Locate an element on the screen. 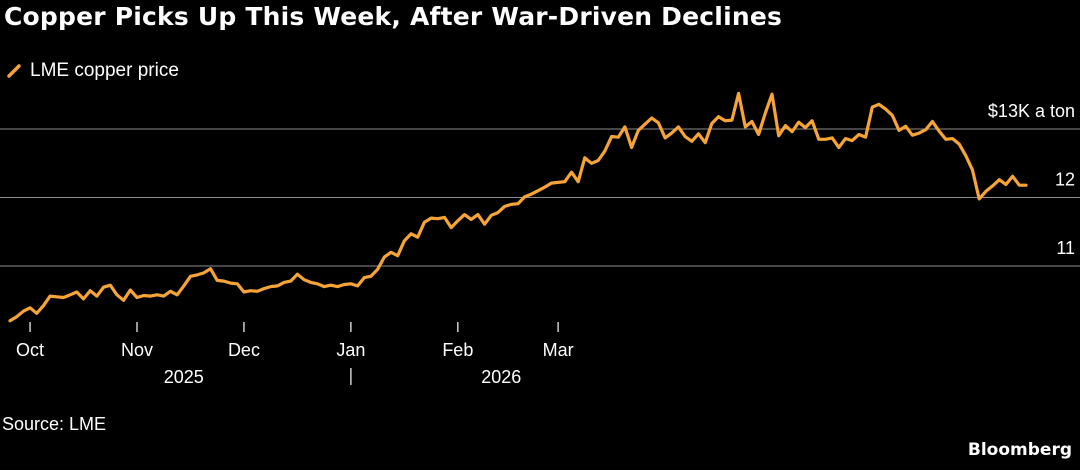  year-label: 2025 is located at coordinates (184, 377).